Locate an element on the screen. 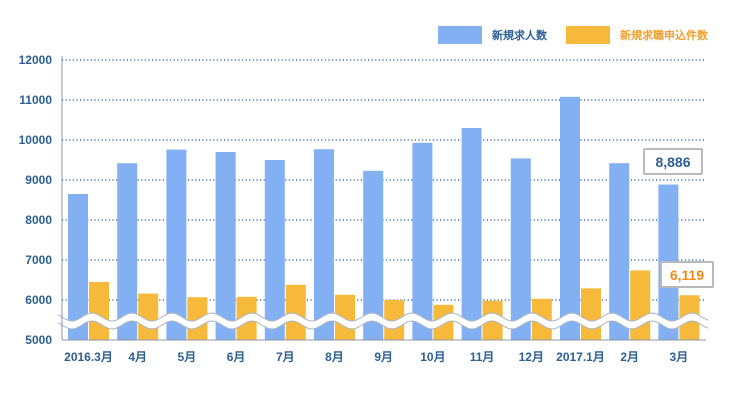 This screenshot has height=400, width=740. legend-label: 新規求人数 is located at coordinates (519, 35).